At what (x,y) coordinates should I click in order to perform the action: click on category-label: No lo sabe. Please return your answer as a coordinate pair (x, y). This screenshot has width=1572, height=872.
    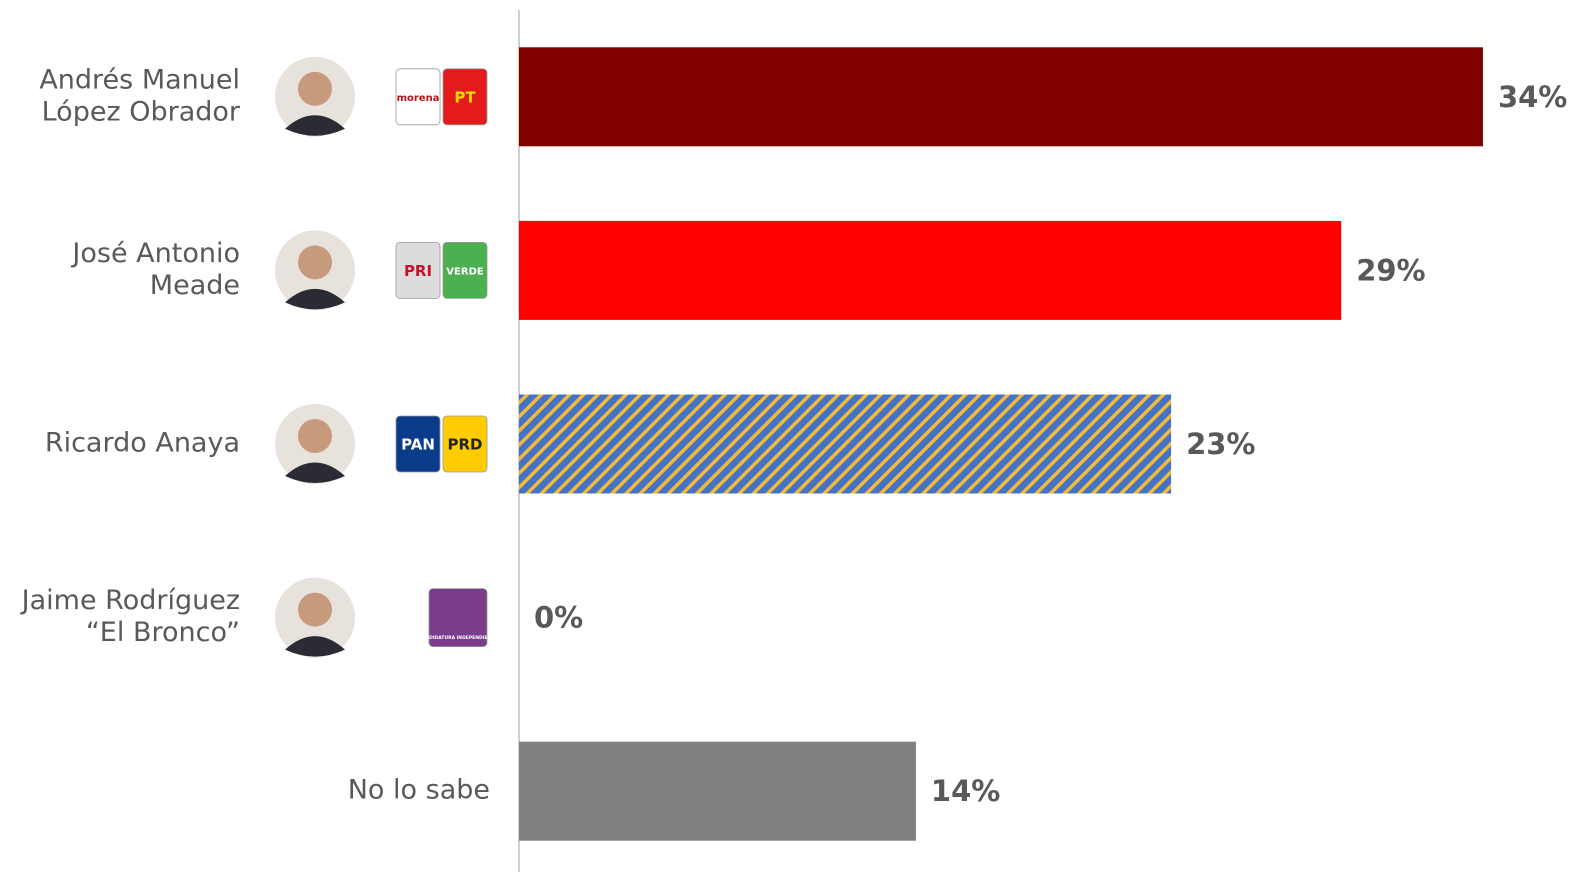
    Looking at the image, I should click on (419, 790).